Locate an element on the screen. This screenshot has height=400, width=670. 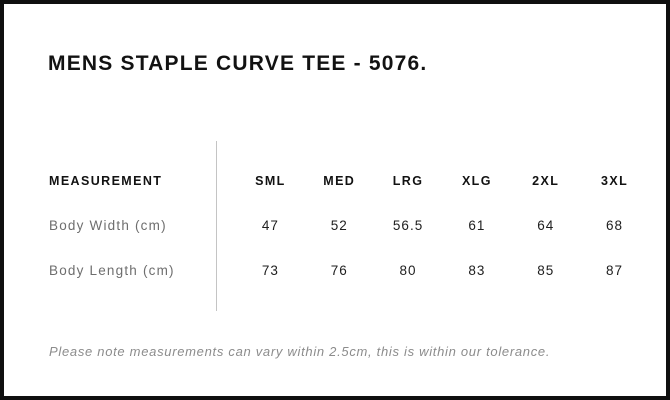
value-cell: 85 is located at coordinates (546, 270).